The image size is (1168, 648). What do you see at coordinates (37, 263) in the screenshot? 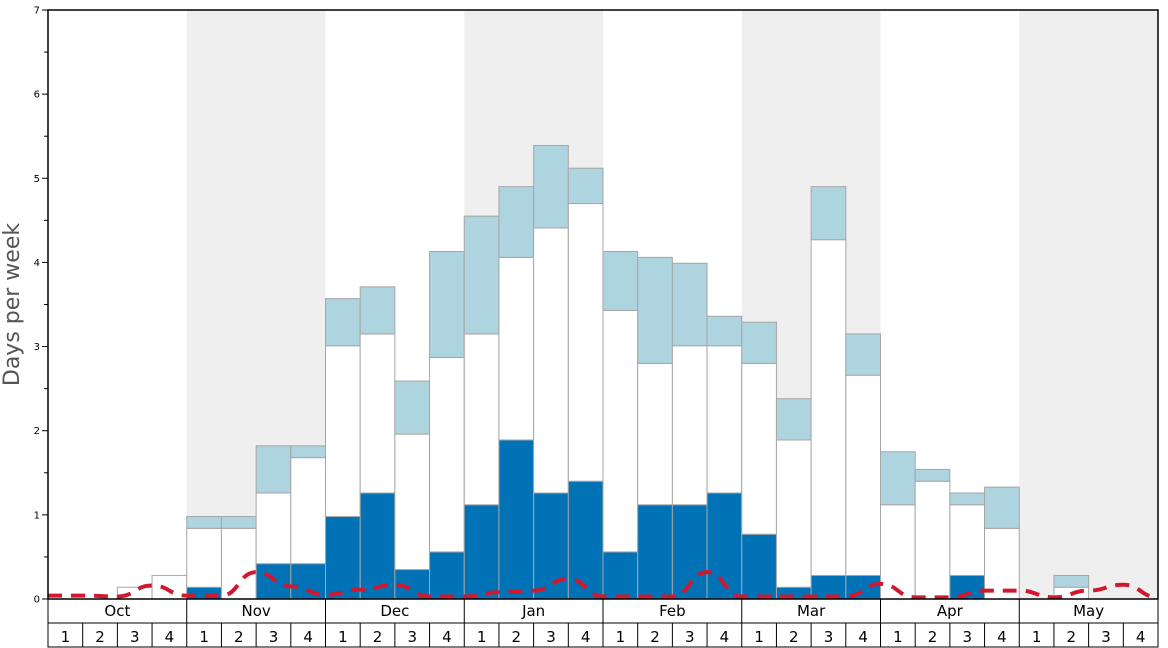
I see `y-tick-label: 4` at bounding box center [37, 263].